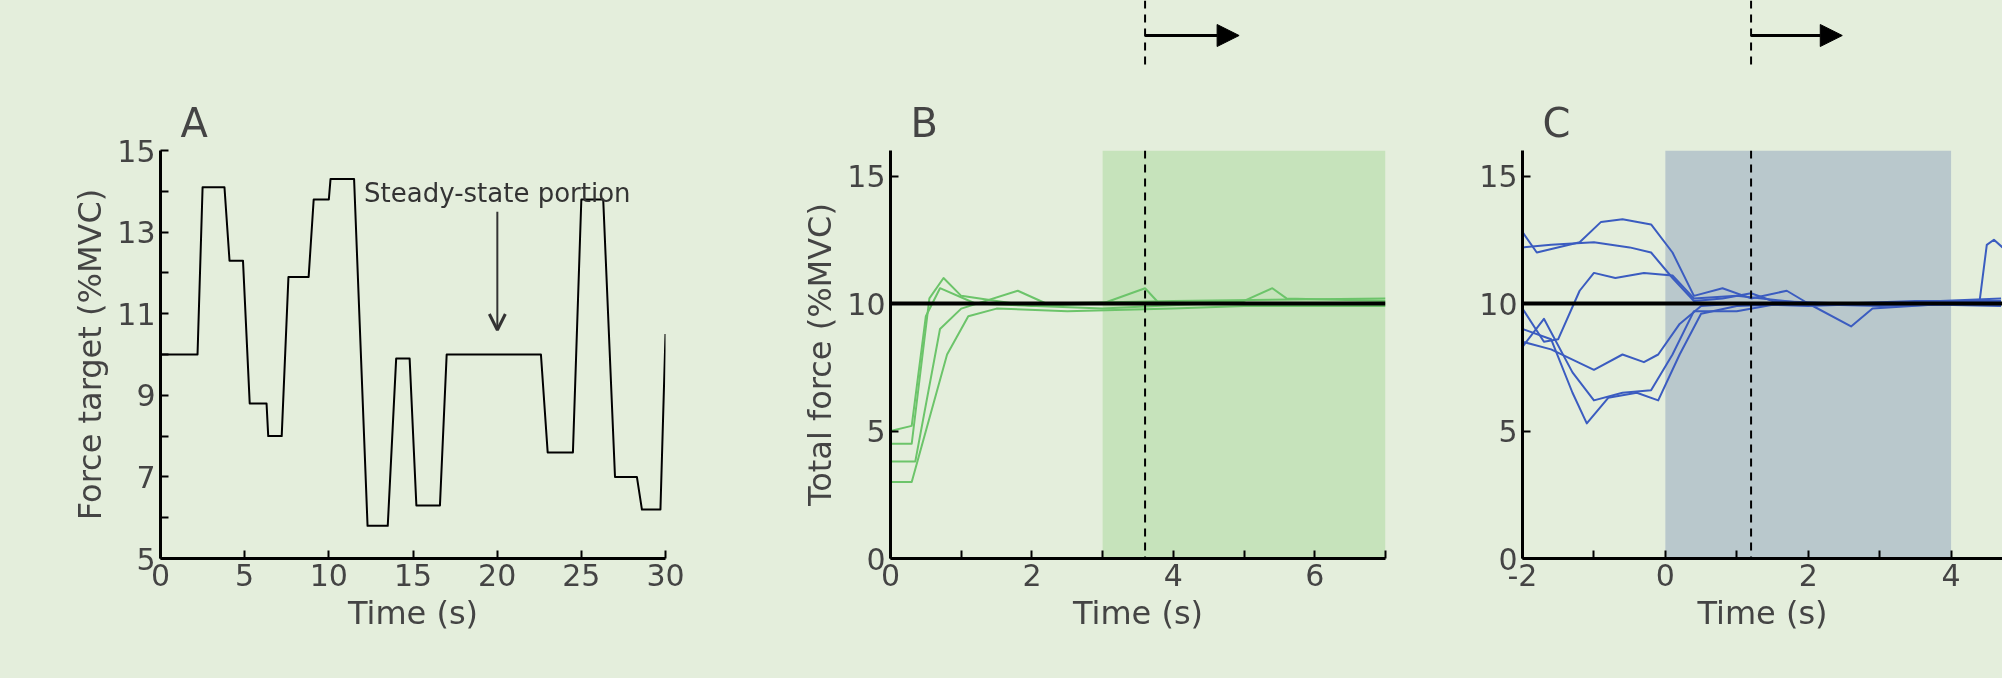  I want to click on chart-title: B, so click(924, 122).